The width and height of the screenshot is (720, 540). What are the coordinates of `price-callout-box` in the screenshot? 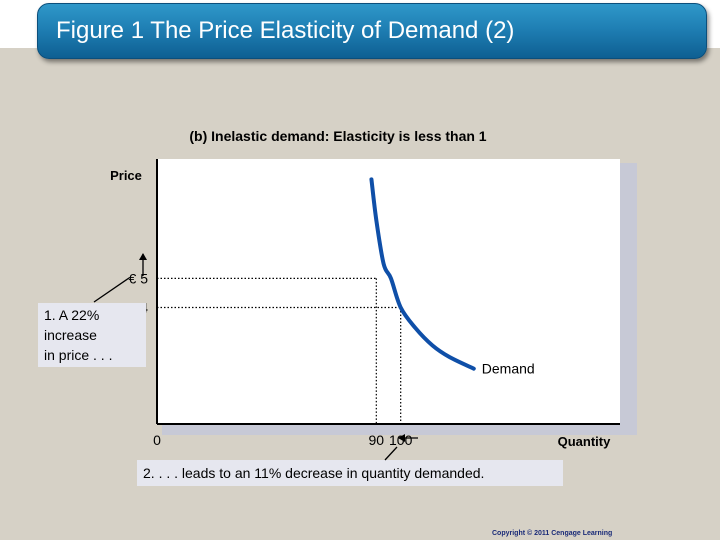 It's located at (92, 335).